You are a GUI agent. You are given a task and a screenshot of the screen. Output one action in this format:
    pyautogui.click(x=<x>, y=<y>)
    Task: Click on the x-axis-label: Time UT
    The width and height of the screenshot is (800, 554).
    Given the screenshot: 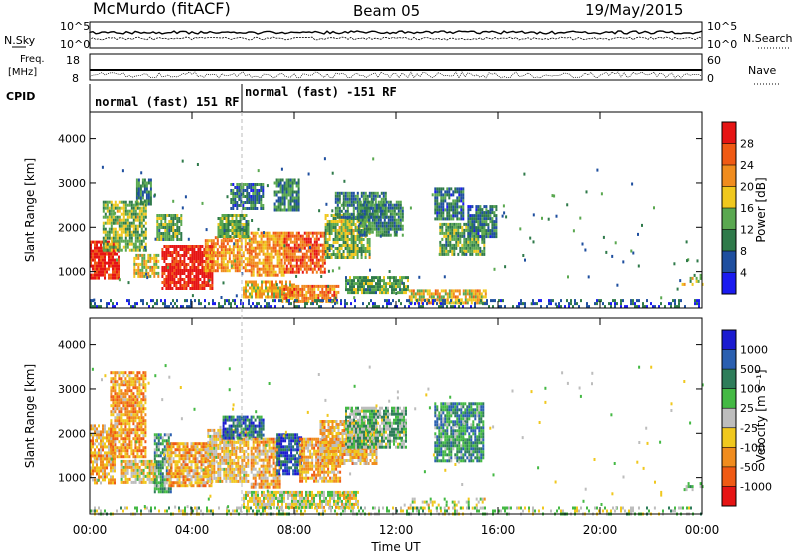 What is the action you would take?
    pyautogui.click(x=395, y=547)
    